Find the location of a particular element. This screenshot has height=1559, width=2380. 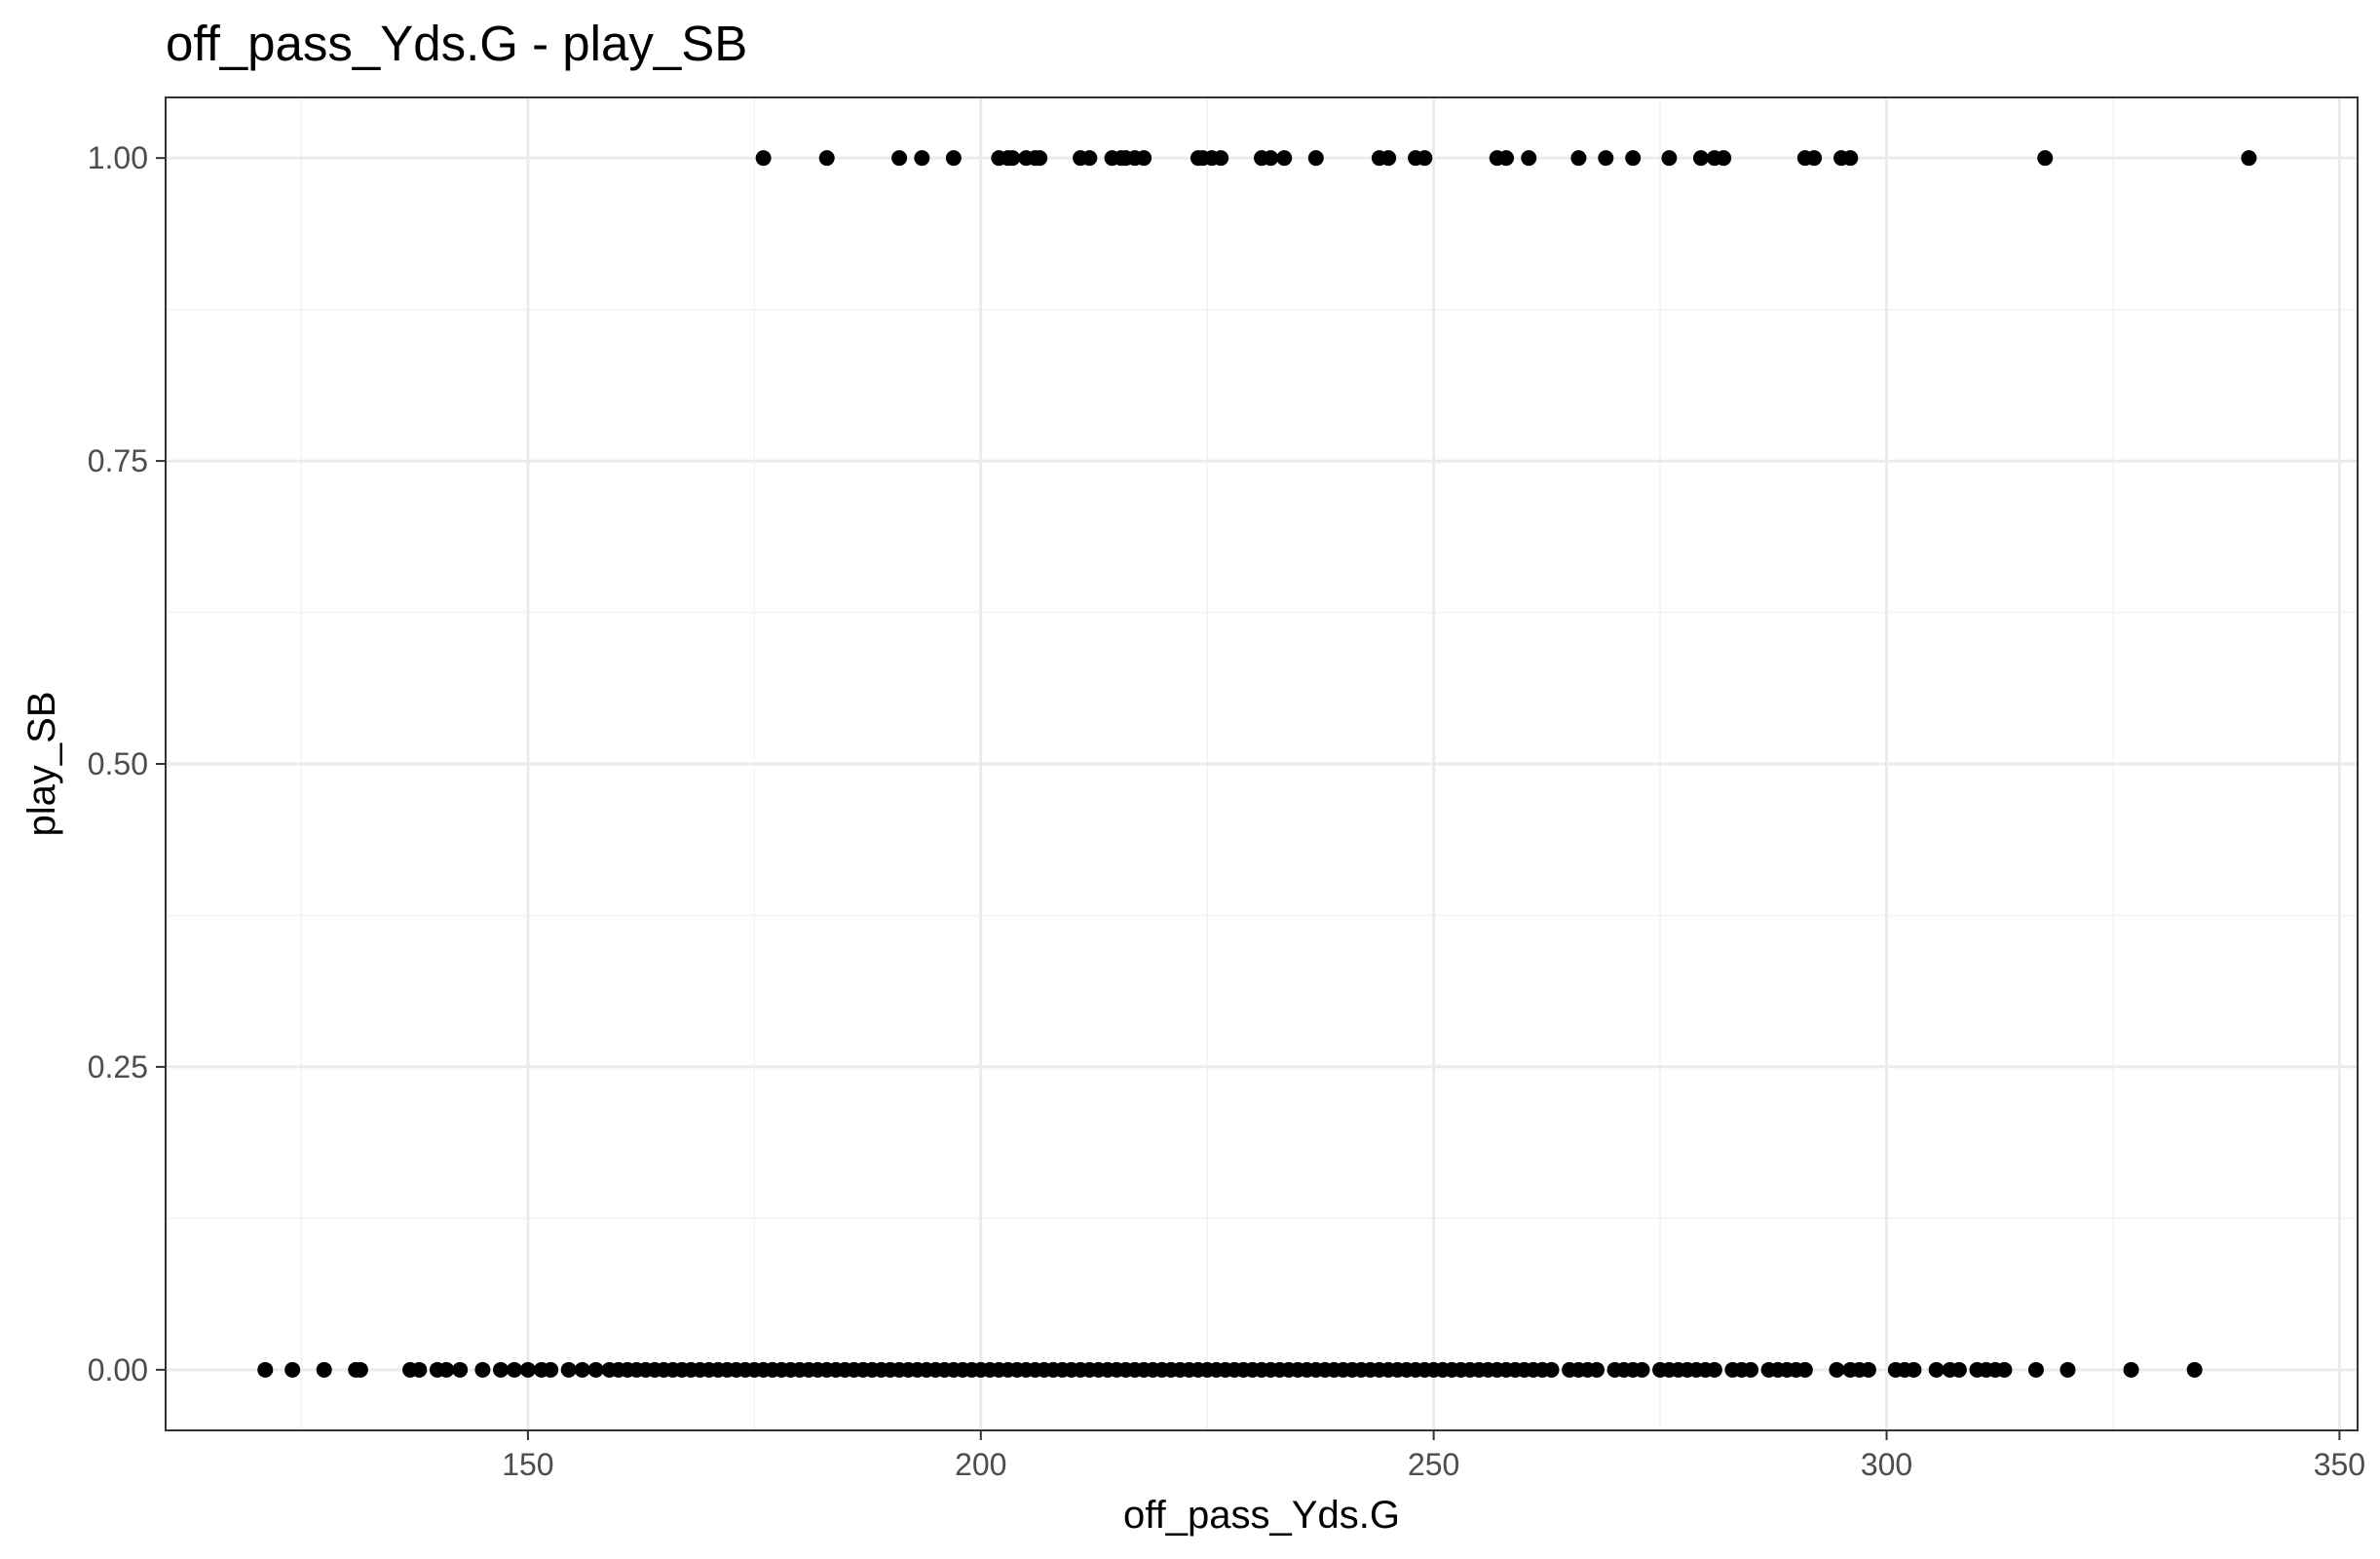

x-tick-label: 250 is located at coordinates (1433, 1465).